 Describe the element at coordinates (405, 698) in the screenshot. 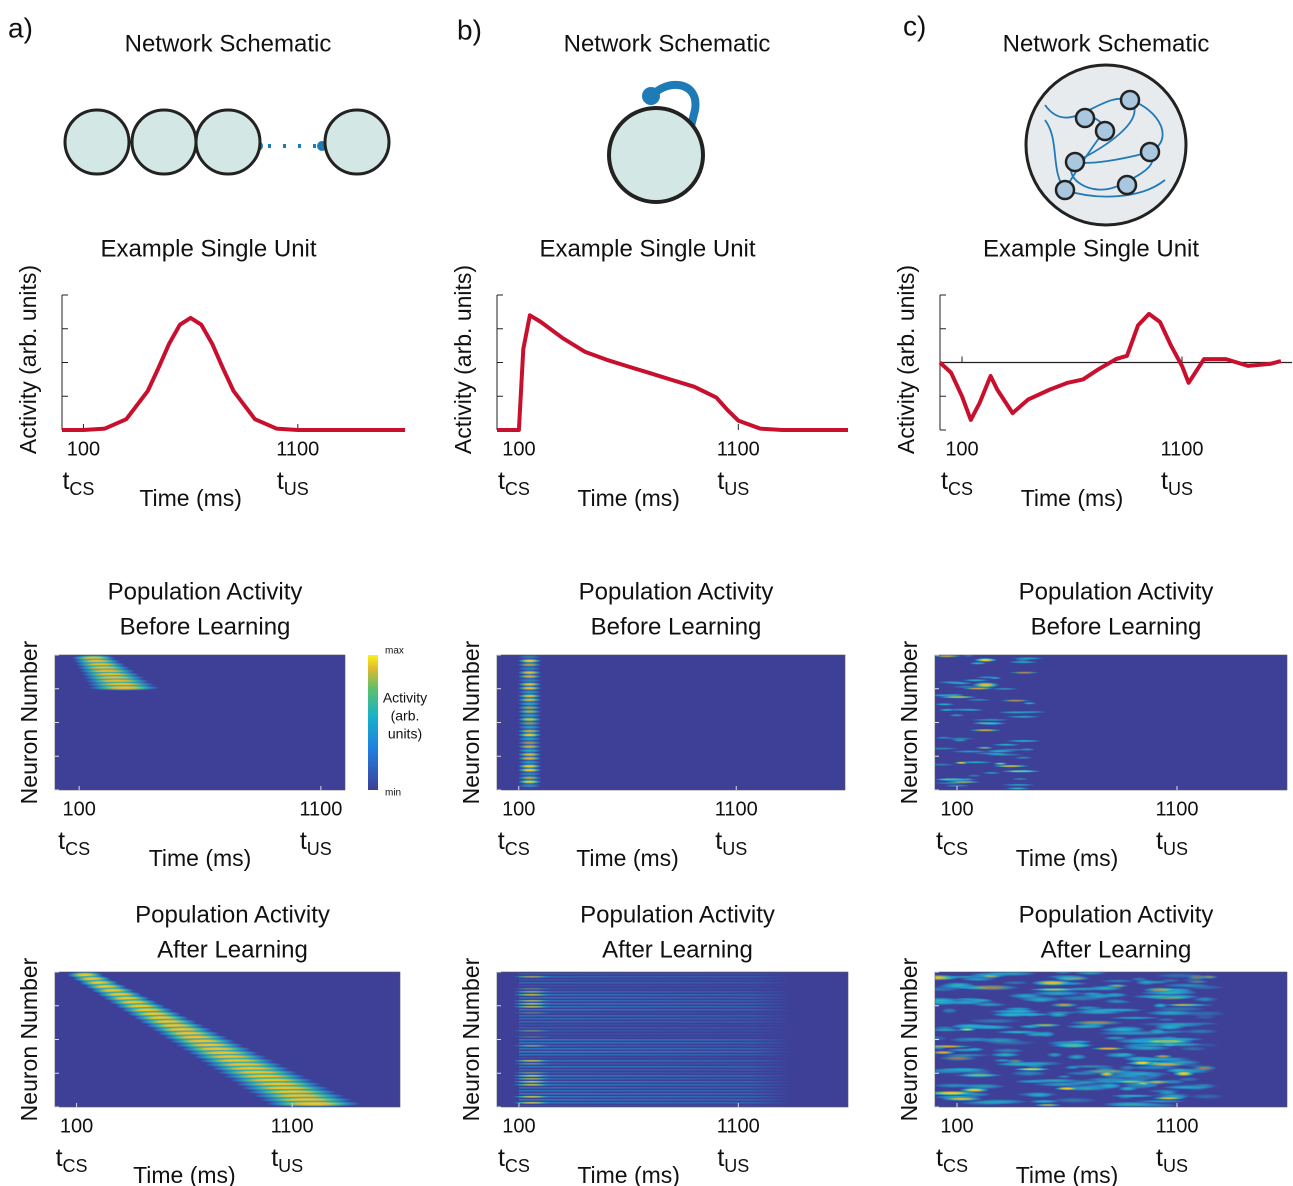

I see `colorbar-label: Activity` at that location.